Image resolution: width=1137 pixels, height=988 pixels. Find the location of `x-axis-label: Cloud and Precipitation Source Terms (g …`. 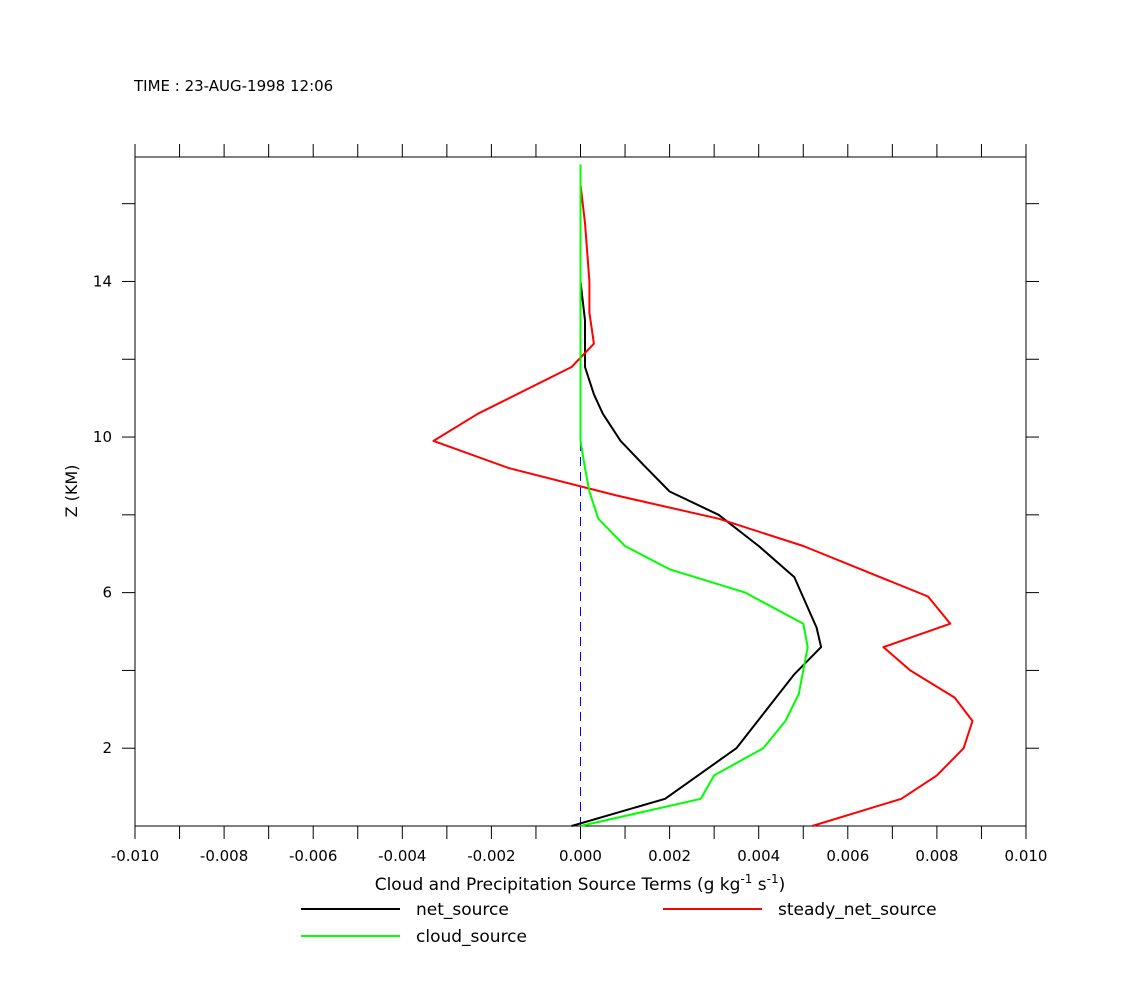

x-axis-label: Cloud and Precipitation Source Terms (g … is located at coordinates (580, 883).